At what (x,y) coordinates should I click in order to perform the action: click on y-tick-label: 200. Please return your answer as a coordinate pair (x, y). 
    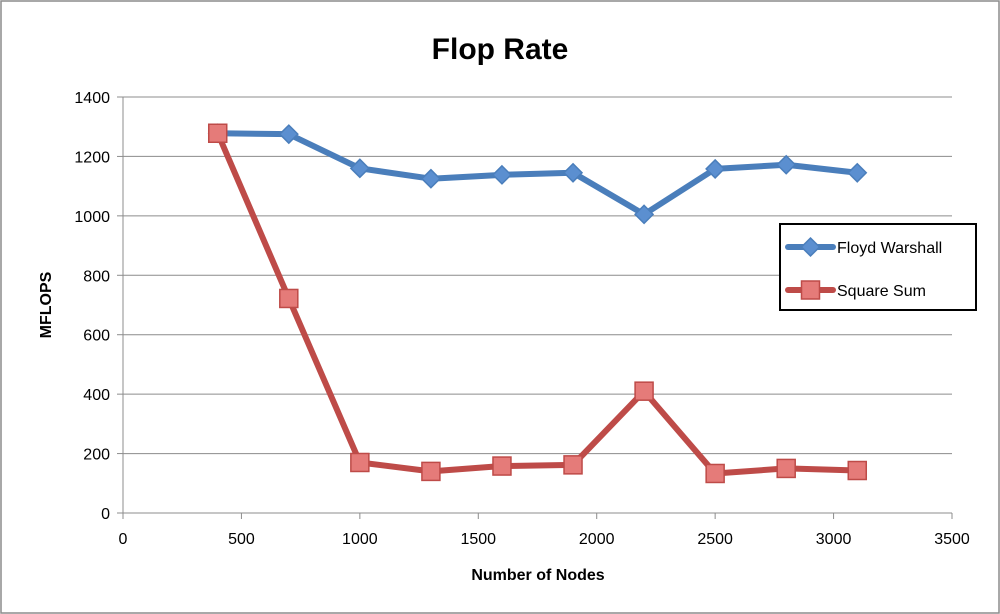
    Looking at the image, I should click on (96, 455).